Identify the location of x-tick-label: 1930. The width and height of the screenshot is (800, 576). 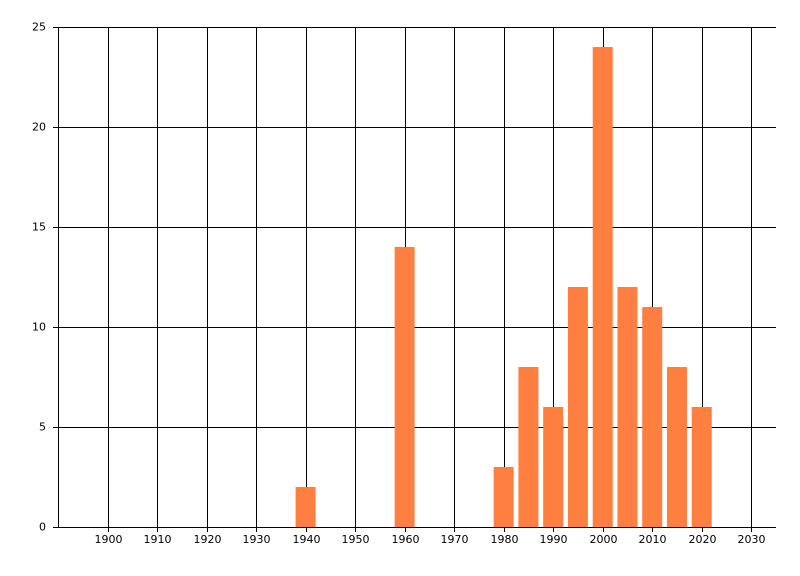
(257, 539).